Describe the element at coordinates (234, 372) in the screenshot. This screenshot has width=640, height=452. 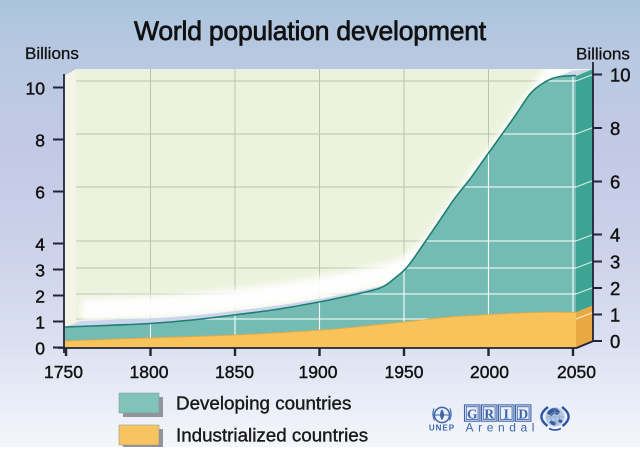
I see `svg-text: 1850` at that location.